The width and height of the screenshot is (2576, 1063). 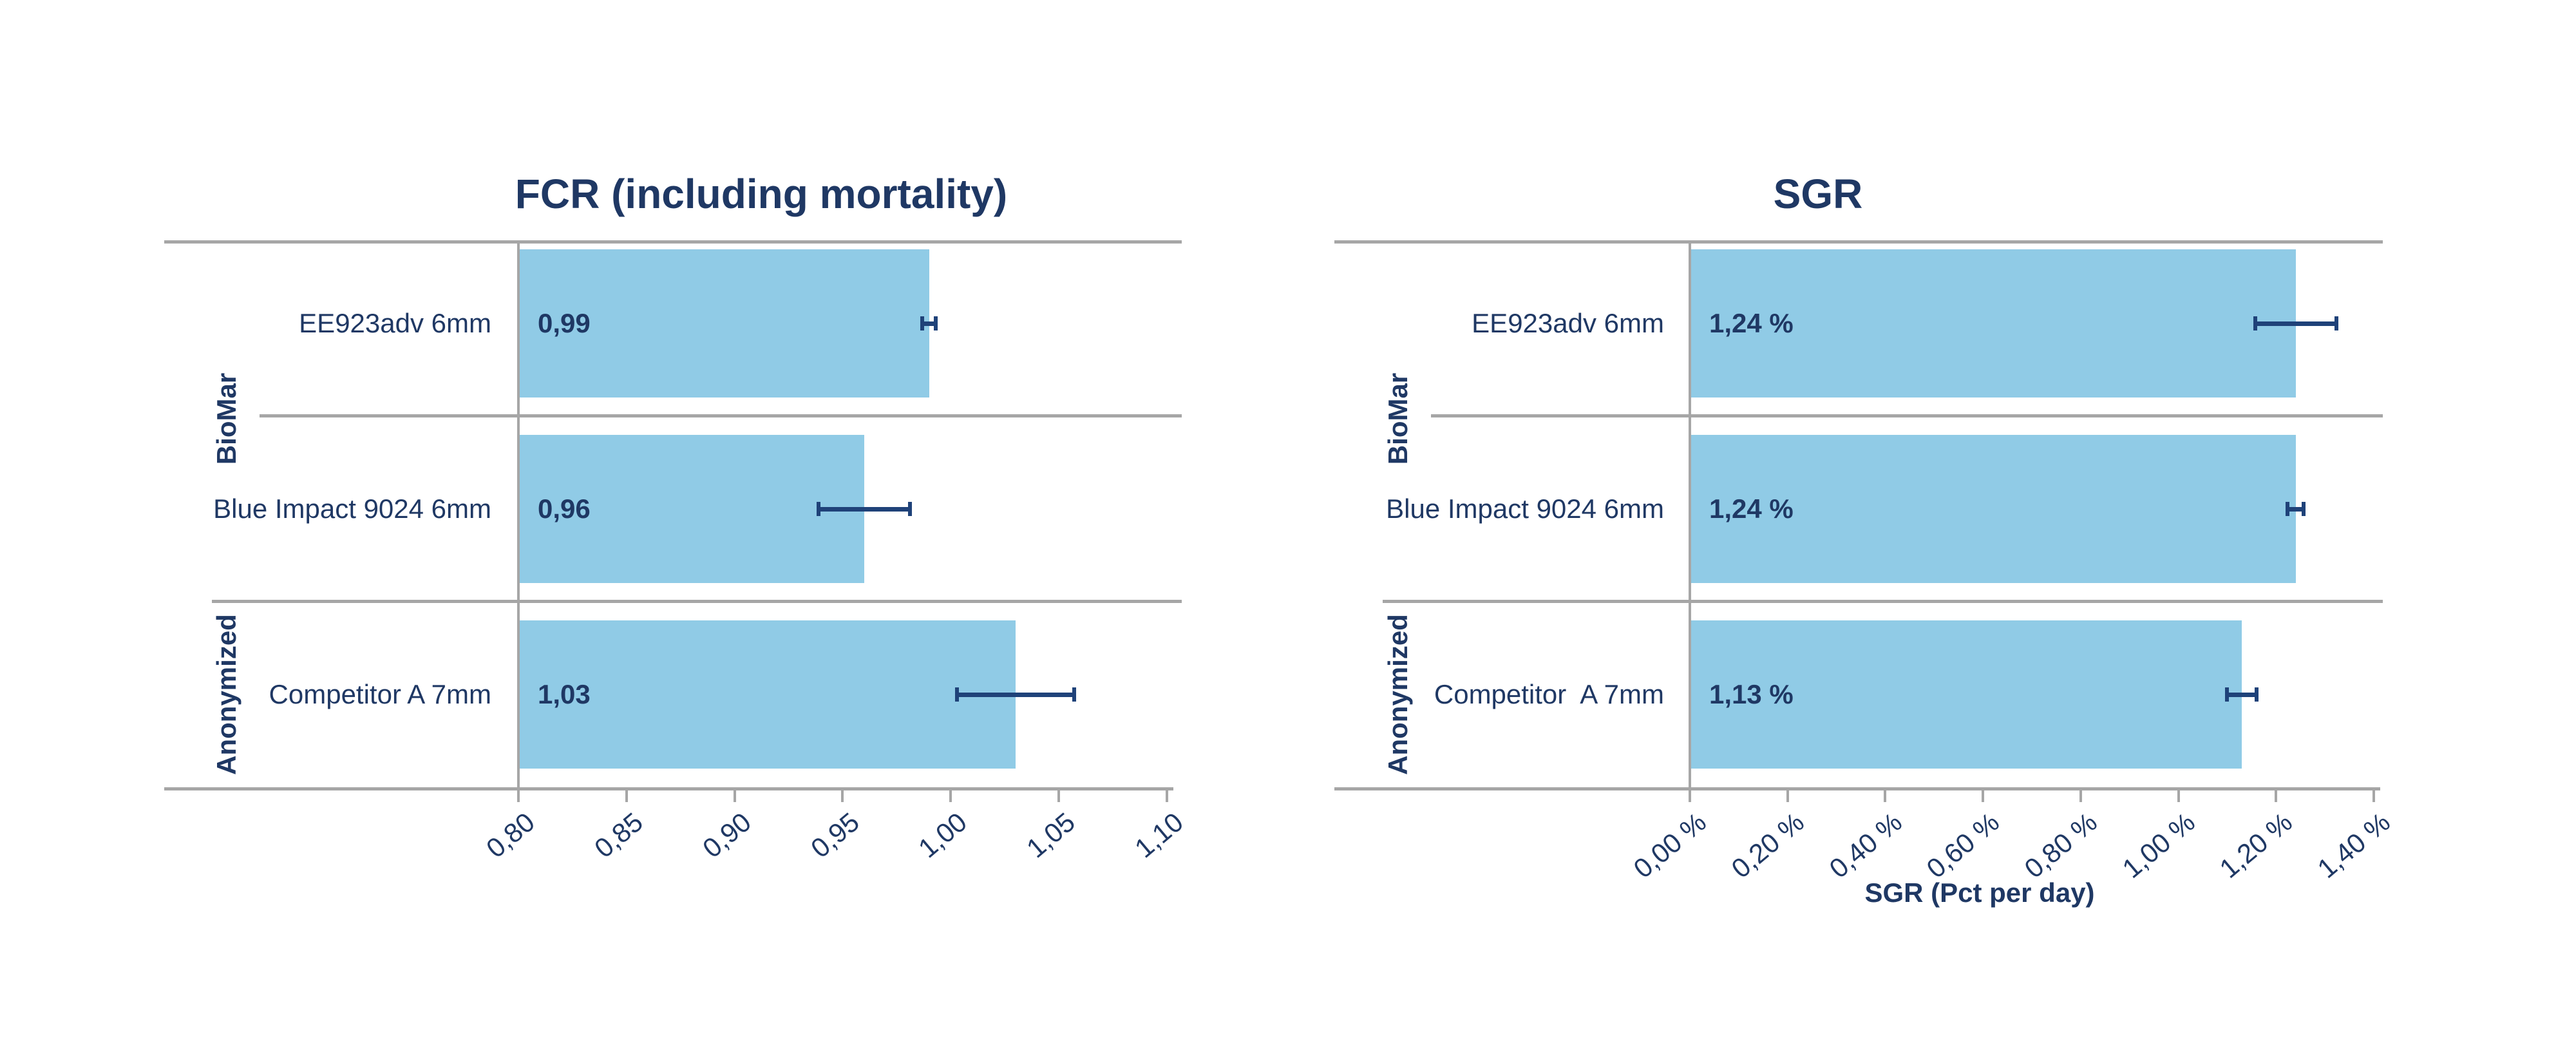 I want to click on x-tick-label-text: 0,40 %, so click(x=1865, y=846).